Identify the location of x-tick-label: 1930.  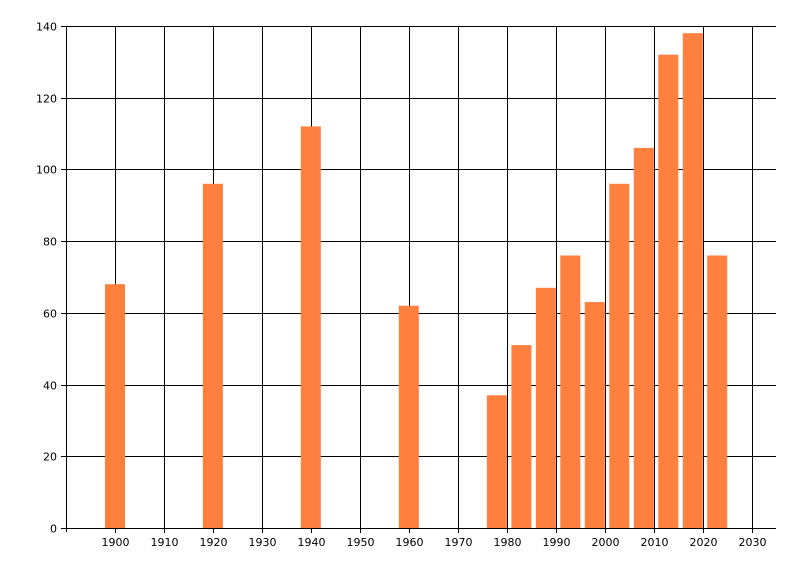
(263, 542).